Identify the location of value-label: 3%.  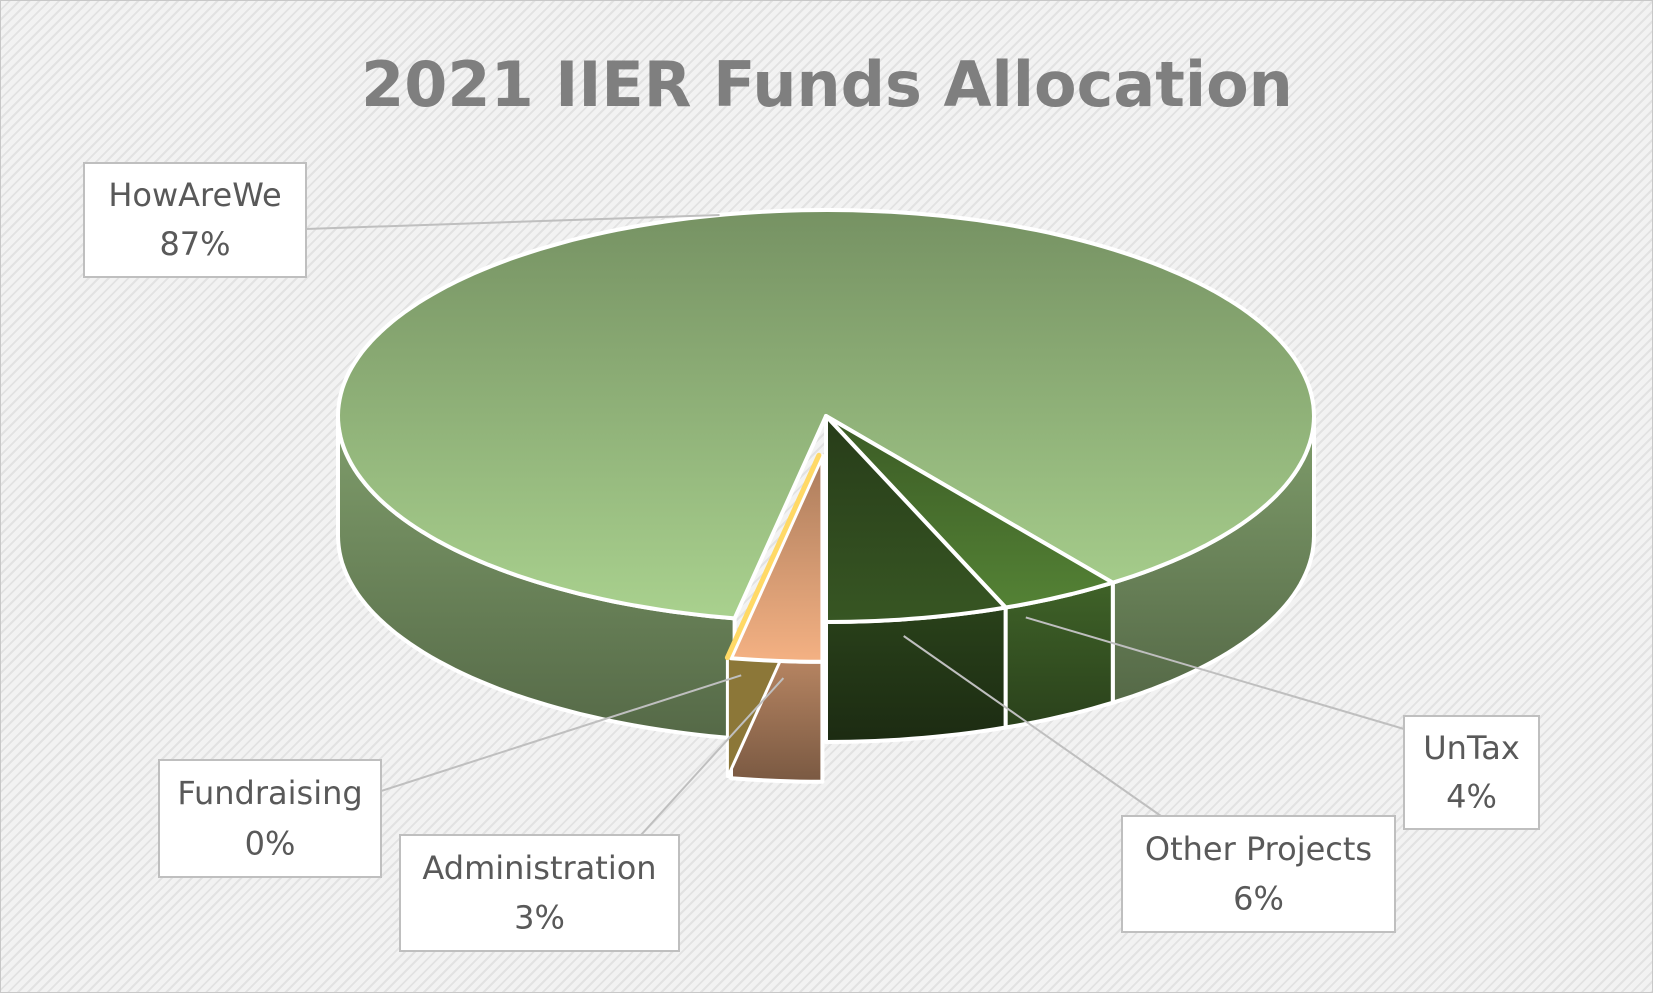
(539, 918).